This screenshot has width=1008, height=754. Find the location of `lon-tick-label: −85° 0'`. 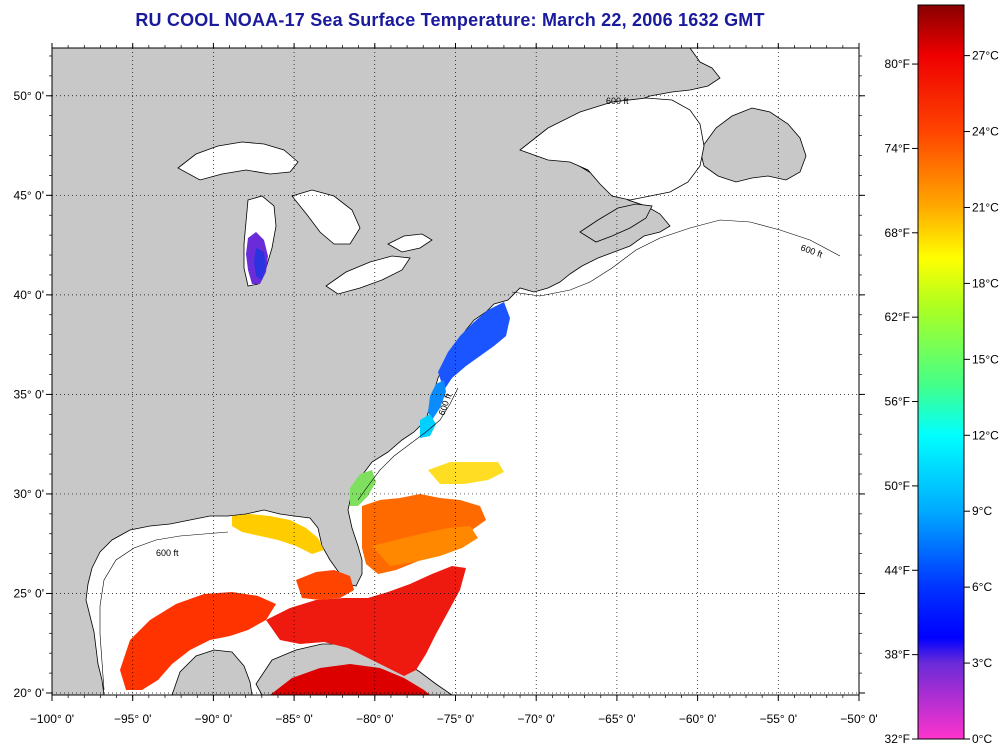

lon-tick-label: −85° 0' is located at coordinates (293, 719).